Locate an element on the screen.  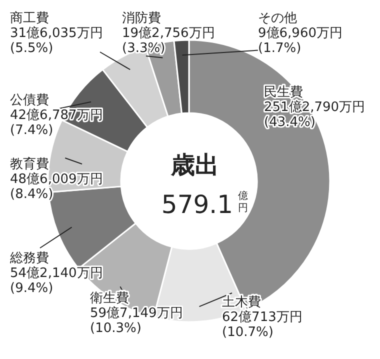
data-label: 19億2,756万円 (3.3%) is located at coordinates (168, 41).